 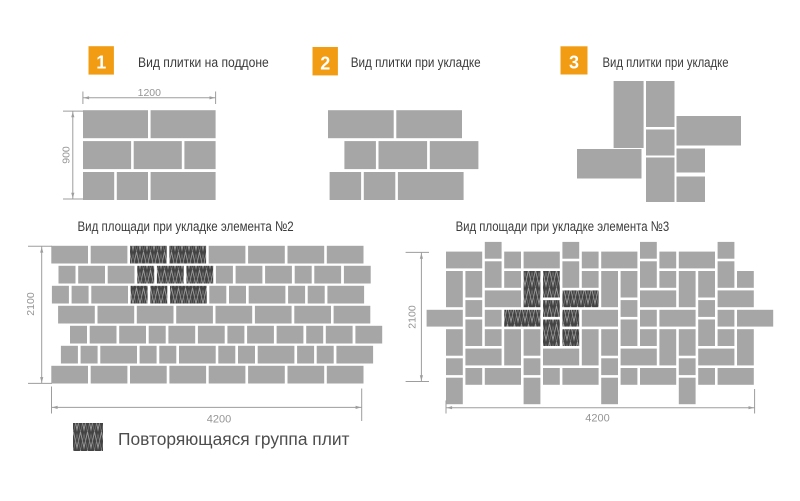 I want to click on svg-text:Вид площади при укладке элемен: Вид площади при укладке элемента №2, so click(x=186, y=227).